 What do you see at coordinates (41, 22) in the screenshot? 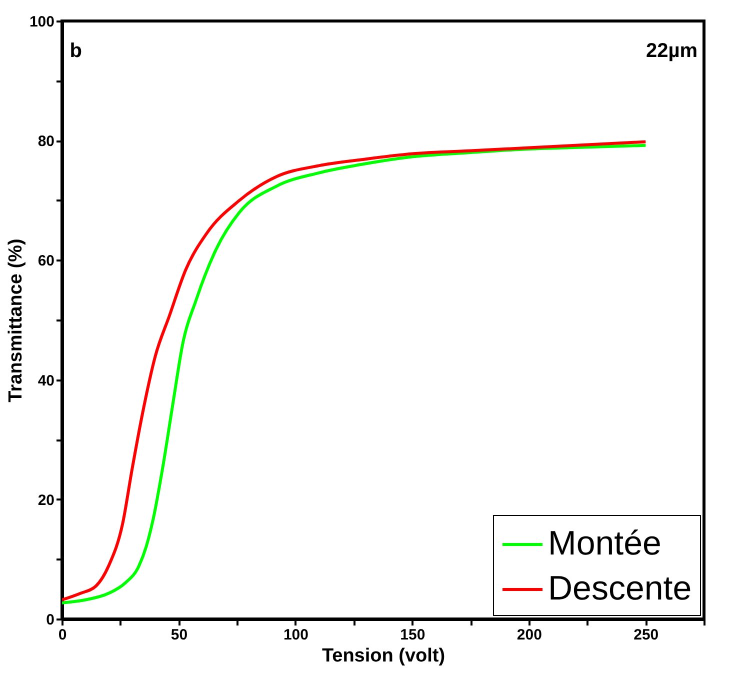
I see `y-tick-label: 100` at bounding box center [41, 22].